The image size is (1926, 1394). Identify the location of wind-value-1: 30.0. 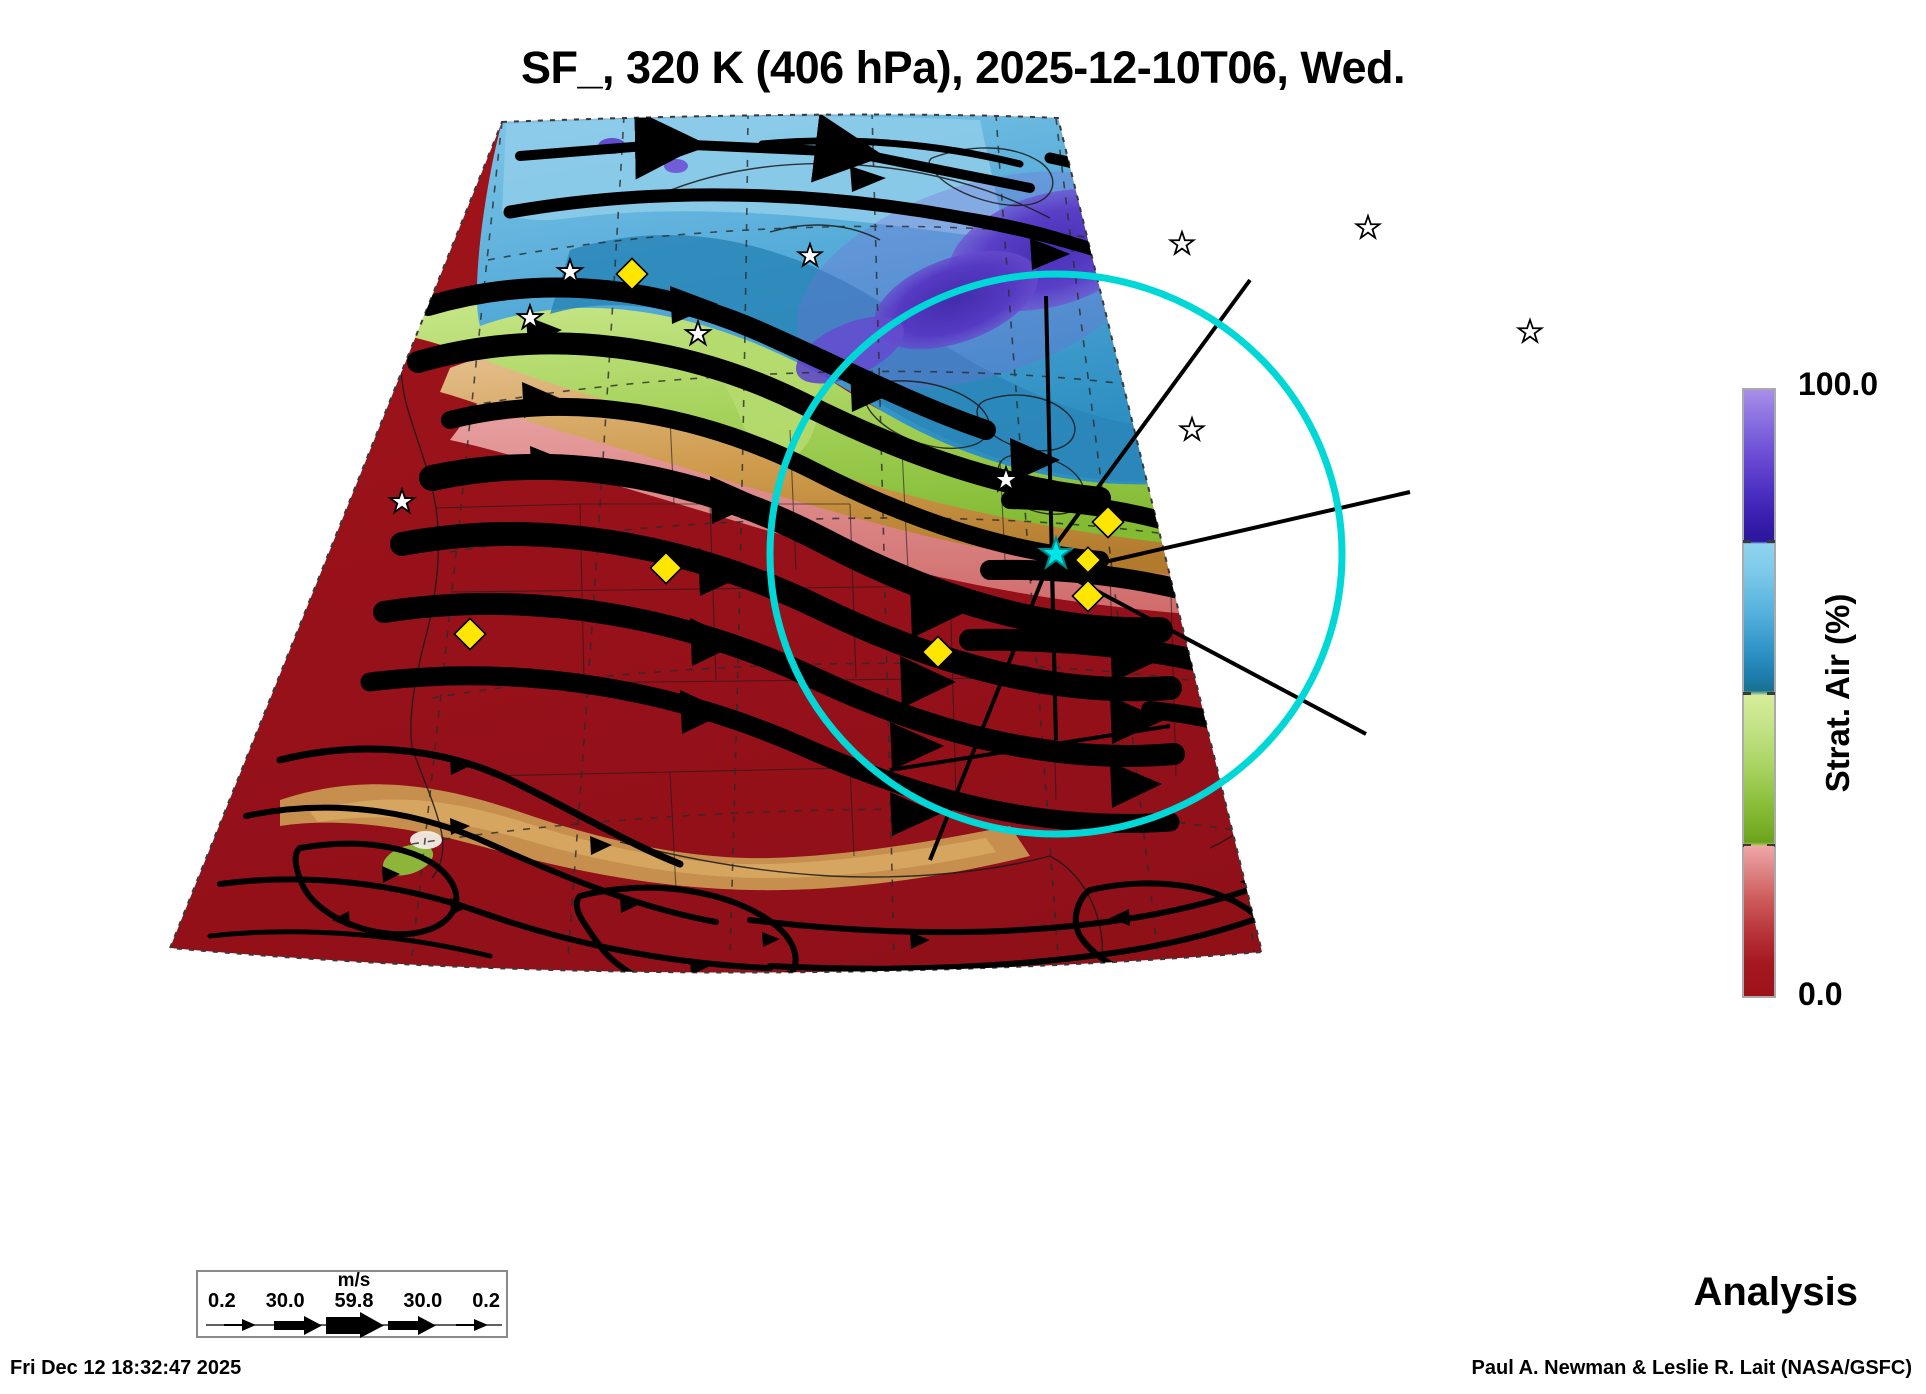
(285, 1301).